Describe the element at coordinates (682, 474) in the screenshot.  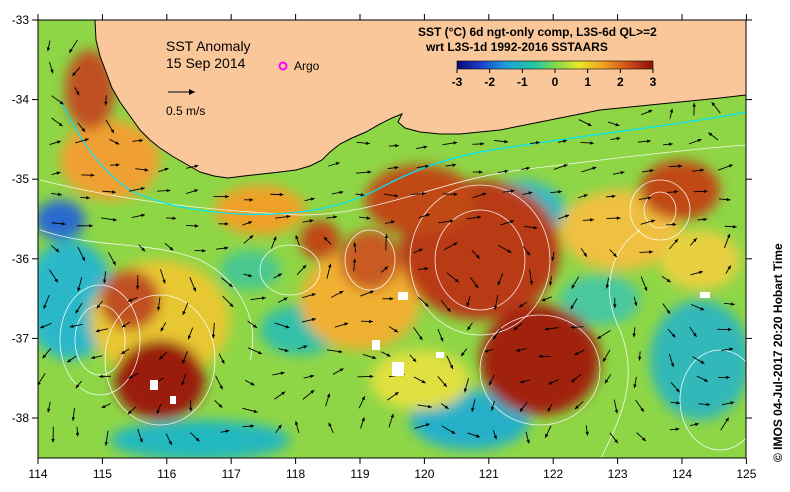
I see `x-tick-label: 124` at that location.